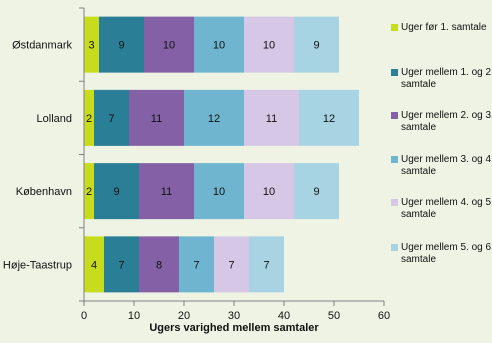 Image resolution: width=492 pixels, height=343 pixels. I want to click on data-label-hoje-taastrup-series-3: 8, so click(159, 265).